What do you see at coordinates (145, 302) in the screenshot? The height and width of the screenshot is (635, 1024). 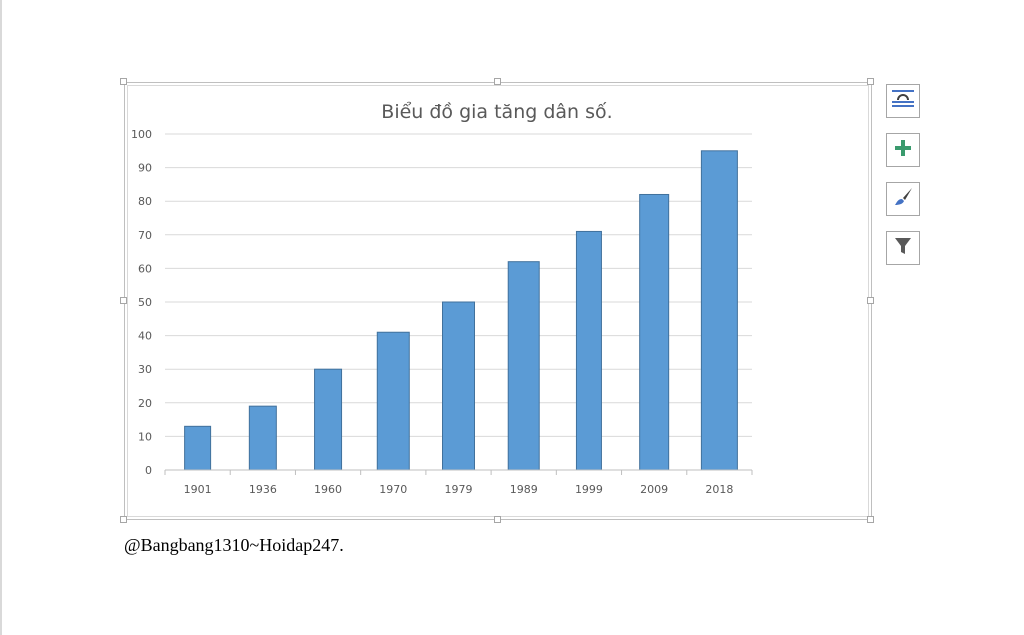 I see `y-tick-label: 50` at bounding box center [145, 302].